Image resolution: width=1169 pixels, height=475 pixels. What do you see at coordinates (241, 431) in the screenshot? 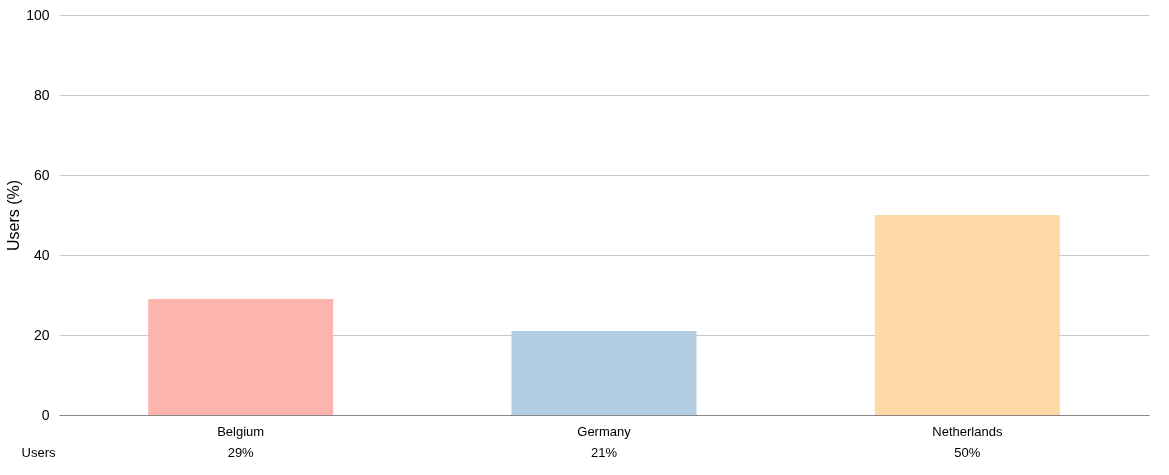
I see `x-tick-label: Belgium` at bounding box center [241, 431].